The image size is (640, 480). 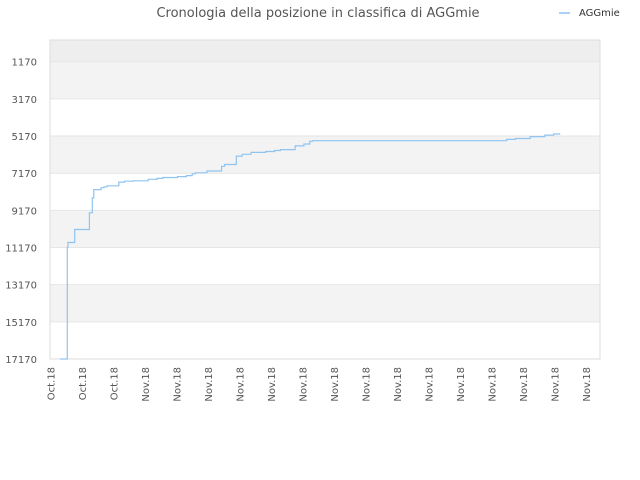 What do you see at coordinates (24, 100) in the screenshot?
I see `y-tick-label: 3170` at bounding box center [24, 100].